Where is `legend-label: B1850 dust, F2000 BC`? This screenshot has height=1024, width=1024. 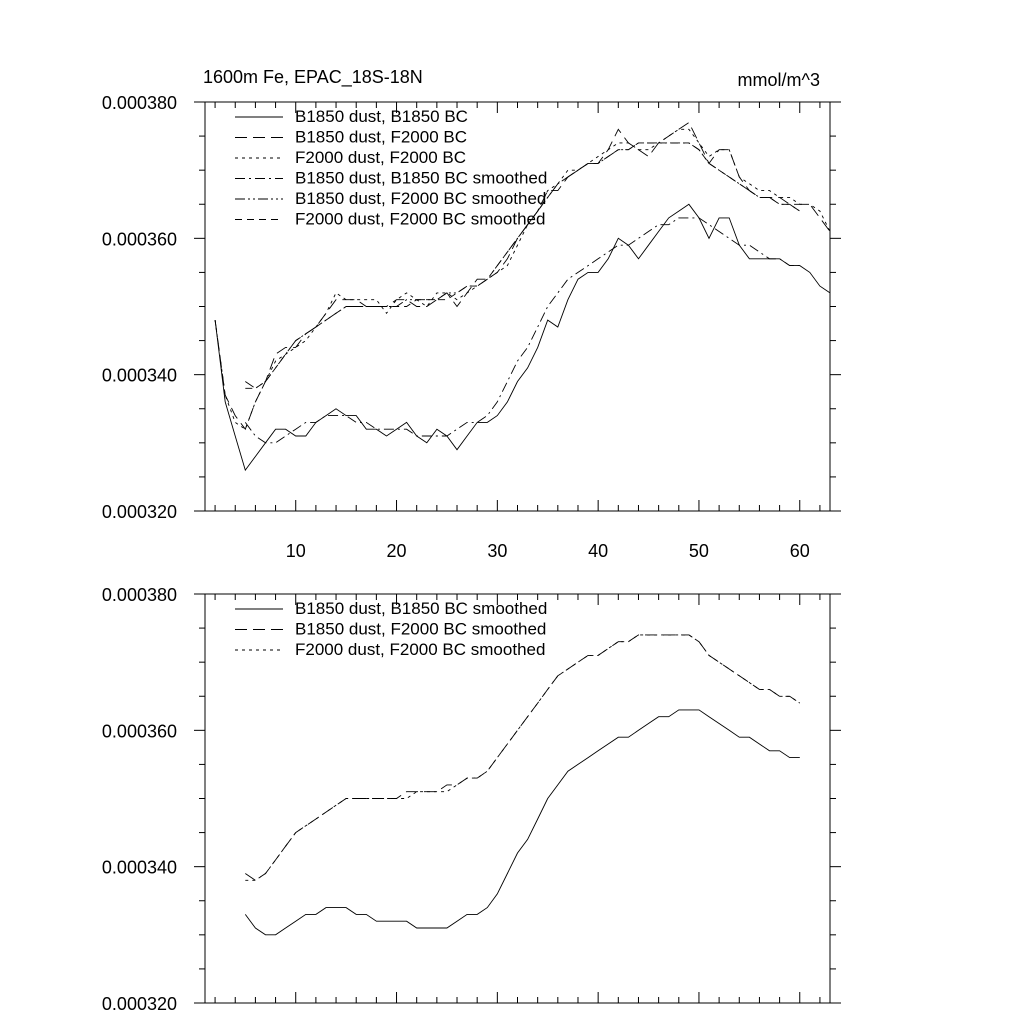
legend-label: B1850 dust, F2000 BC is located at coordinates (381, 137).